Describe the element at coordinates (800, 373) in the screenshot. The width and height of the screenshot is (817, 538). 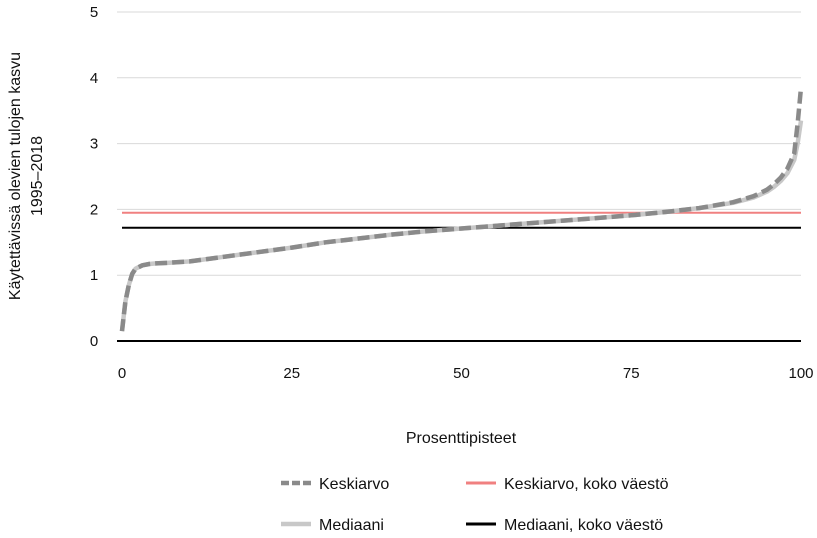
I see `x-tick-label: 100` at that location.